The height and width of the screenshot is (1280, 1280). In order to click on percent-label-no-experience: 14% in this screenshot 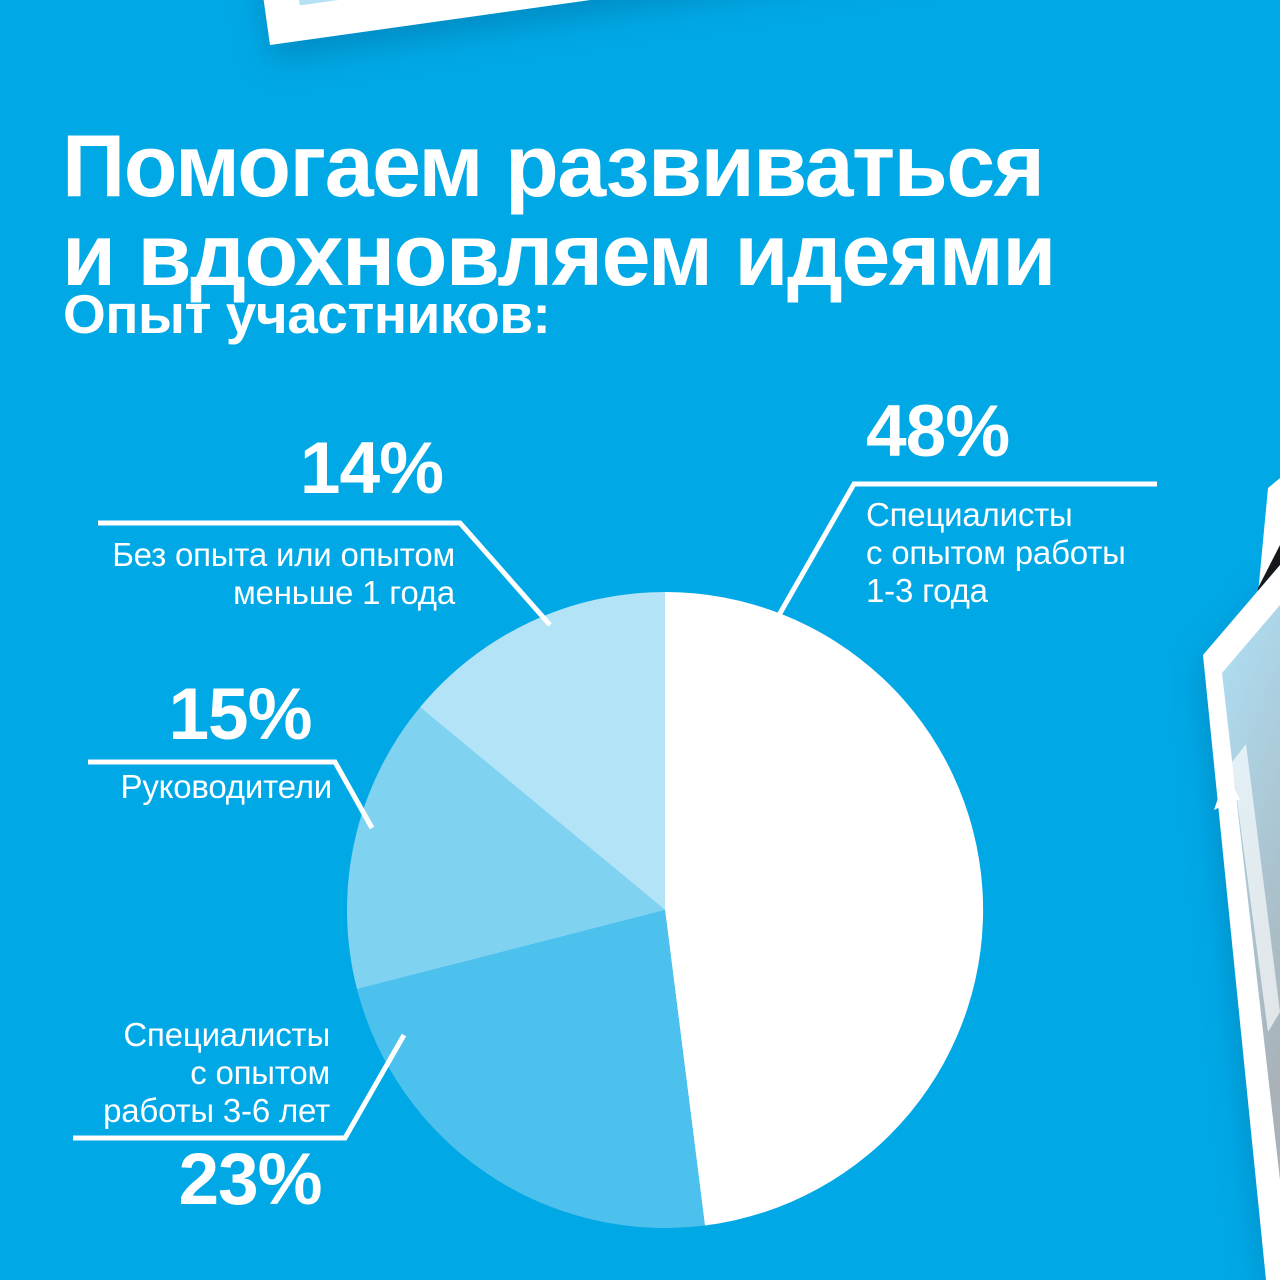, I will do `click(371, 468)`.